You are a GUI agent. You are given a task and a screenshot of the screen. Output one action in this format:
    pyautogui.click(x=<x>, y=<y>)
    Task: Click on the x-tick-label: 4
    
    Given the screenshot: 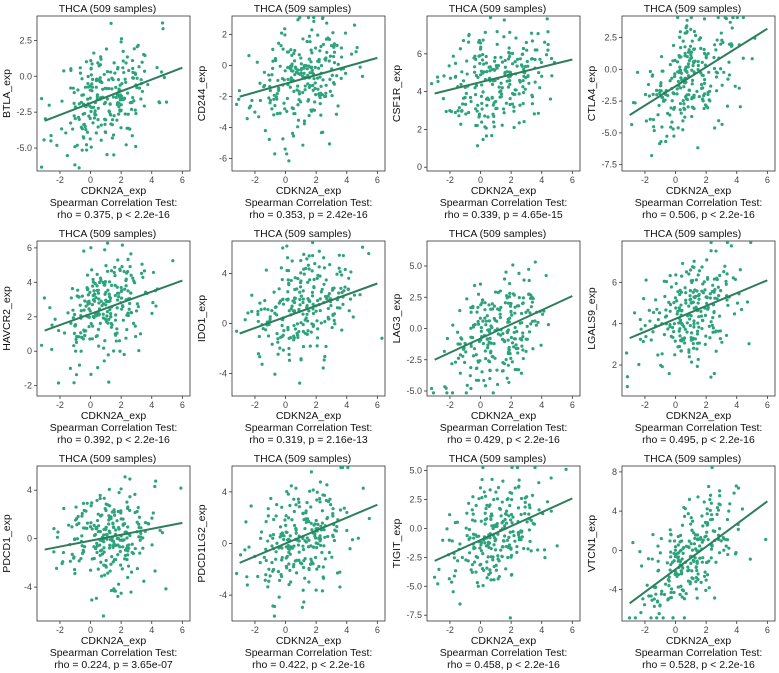 What is the action you would take?
    pyautogui.click(x=541, y=180)
    